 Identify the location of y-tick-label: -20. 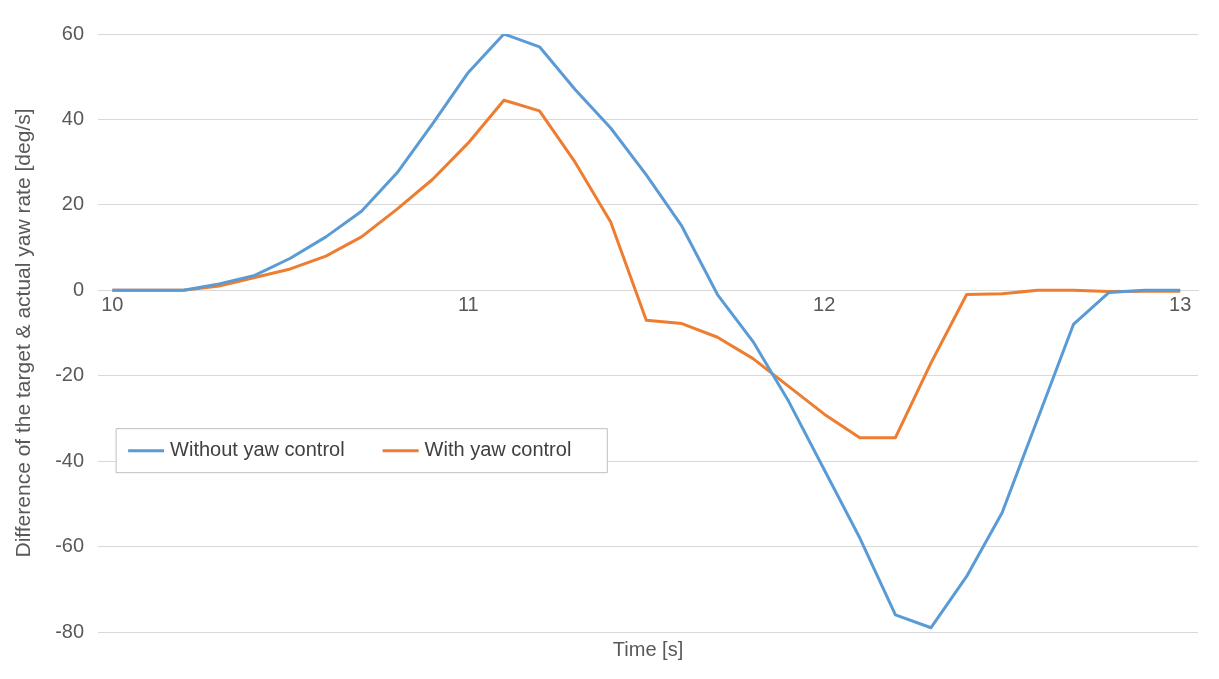
(70, 374).